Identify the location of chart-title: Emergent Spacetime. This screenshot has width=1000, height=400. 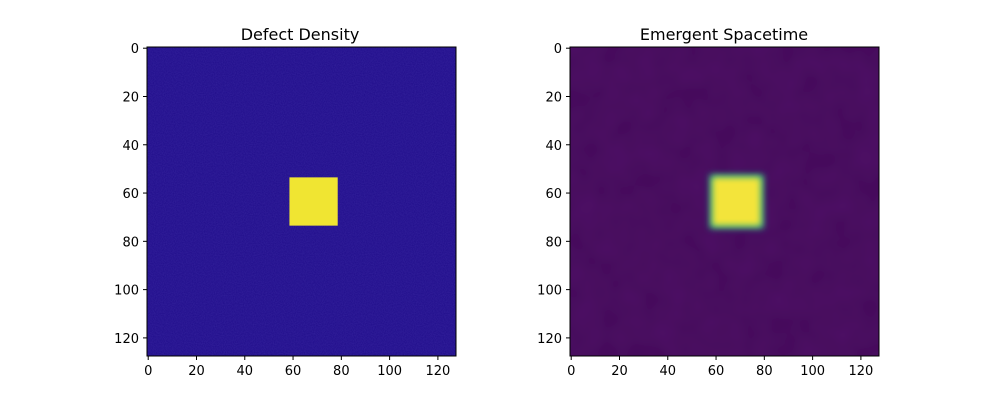
(724, 34).